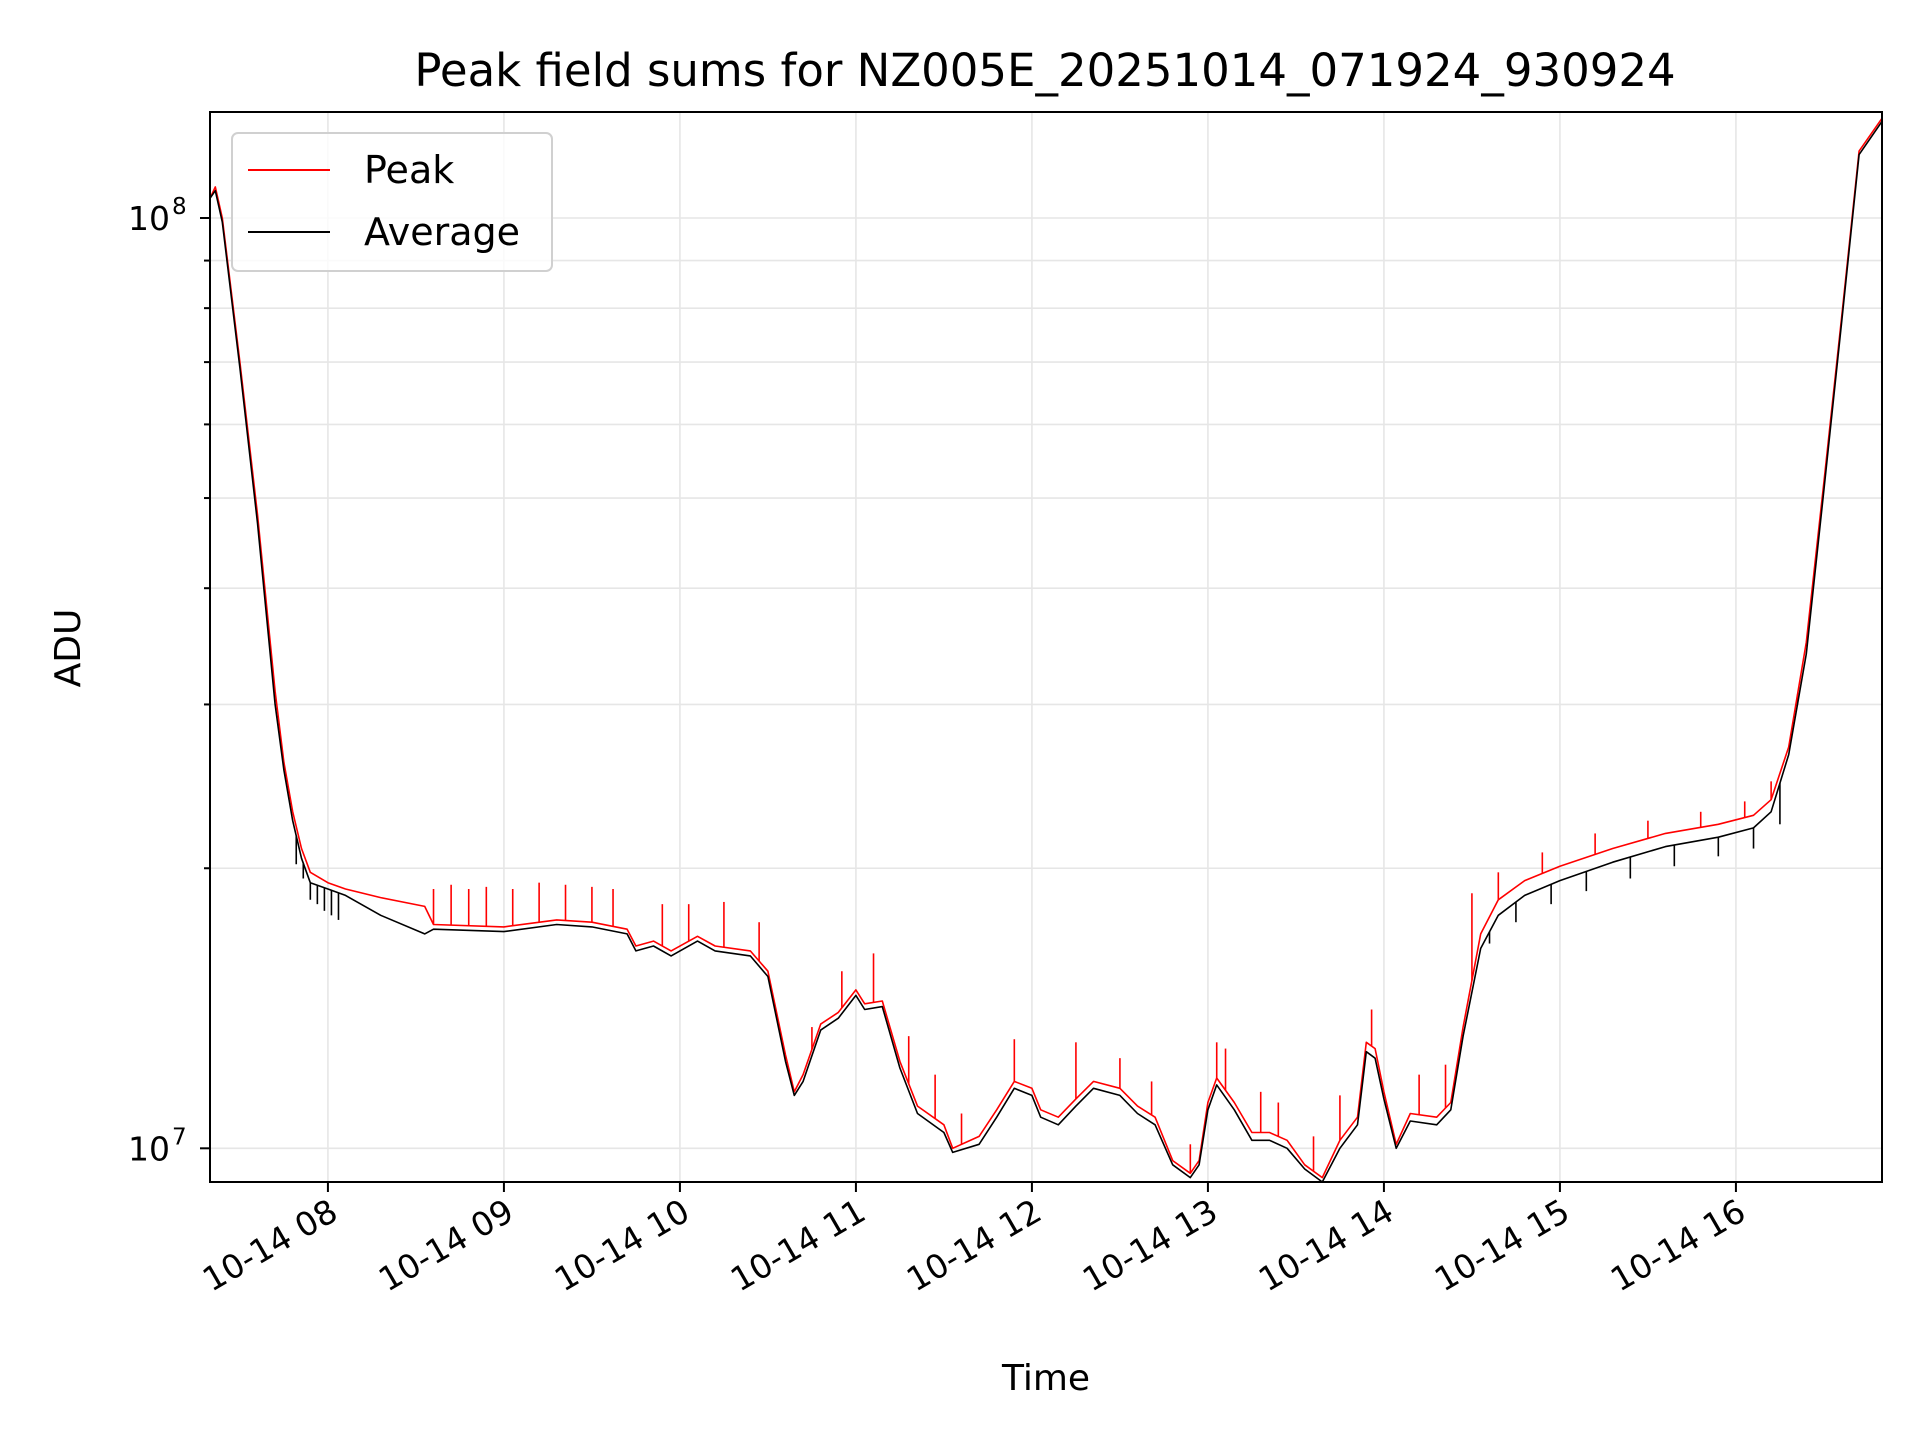 This screenshot has width=1920, height=1440. Describe the element at coordinates (179, 207) in the screenshot. I see `y-tick-exponent: 8` at that location.